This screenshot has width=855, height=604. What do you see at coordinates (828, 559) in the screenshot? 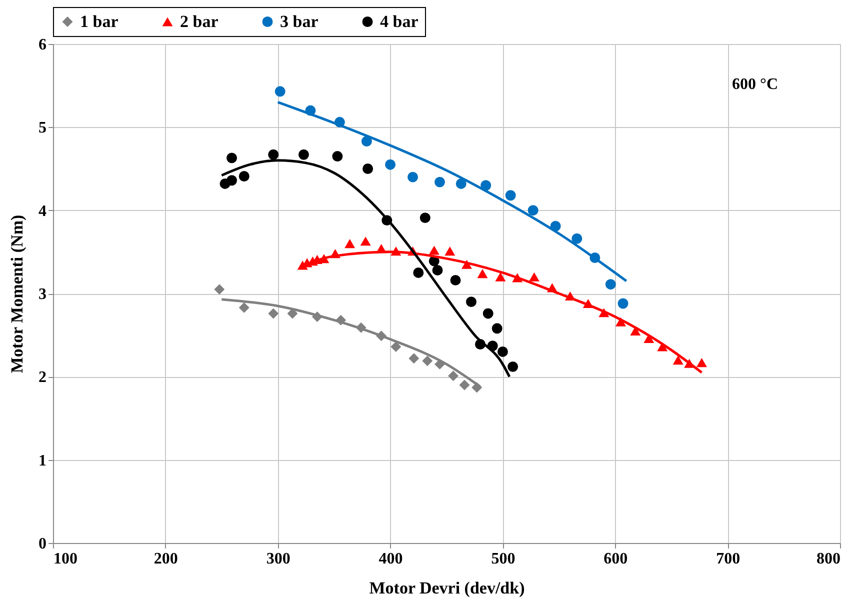
I see `x-tick-label: 800` at bounding box center [828, 559].